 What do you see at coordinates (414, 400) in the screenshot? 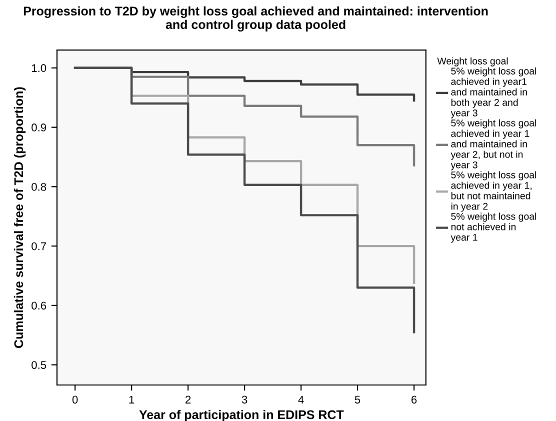
I see `x-tick-label: 6` at bounding box center [414, 400].